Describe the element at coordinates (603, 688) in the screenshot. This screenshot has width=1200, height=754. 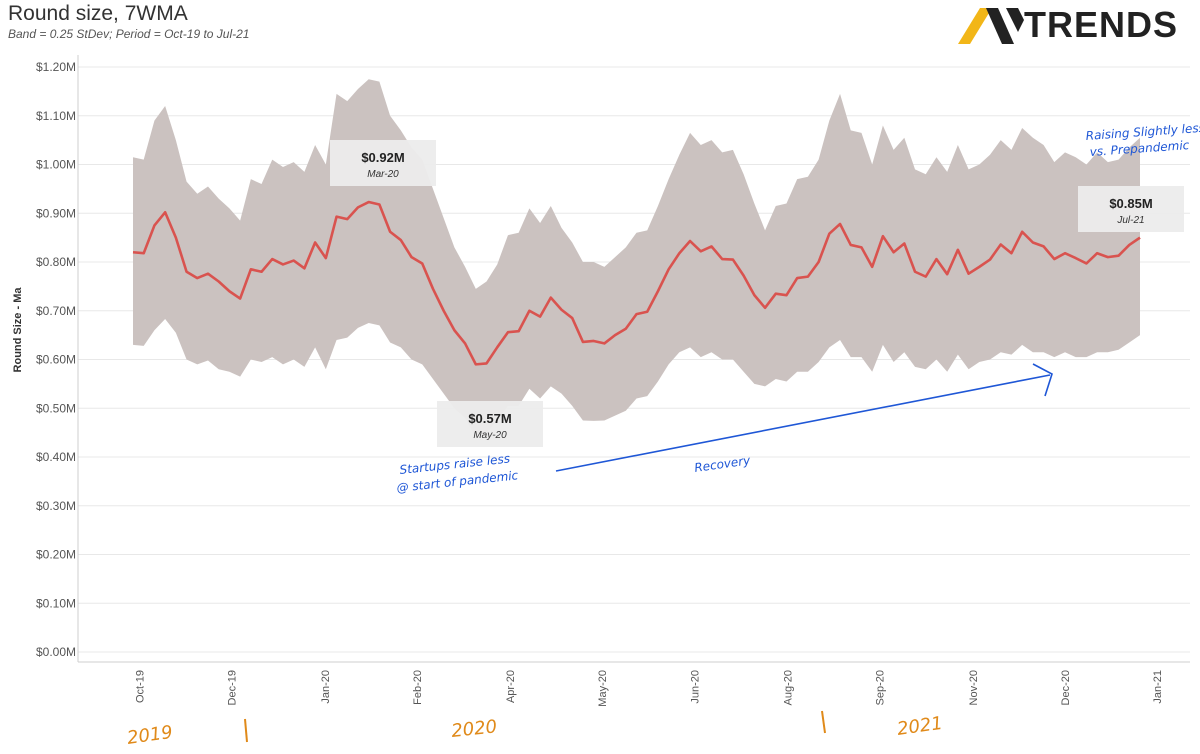
I see `x-tick-label: May-20` at that location.